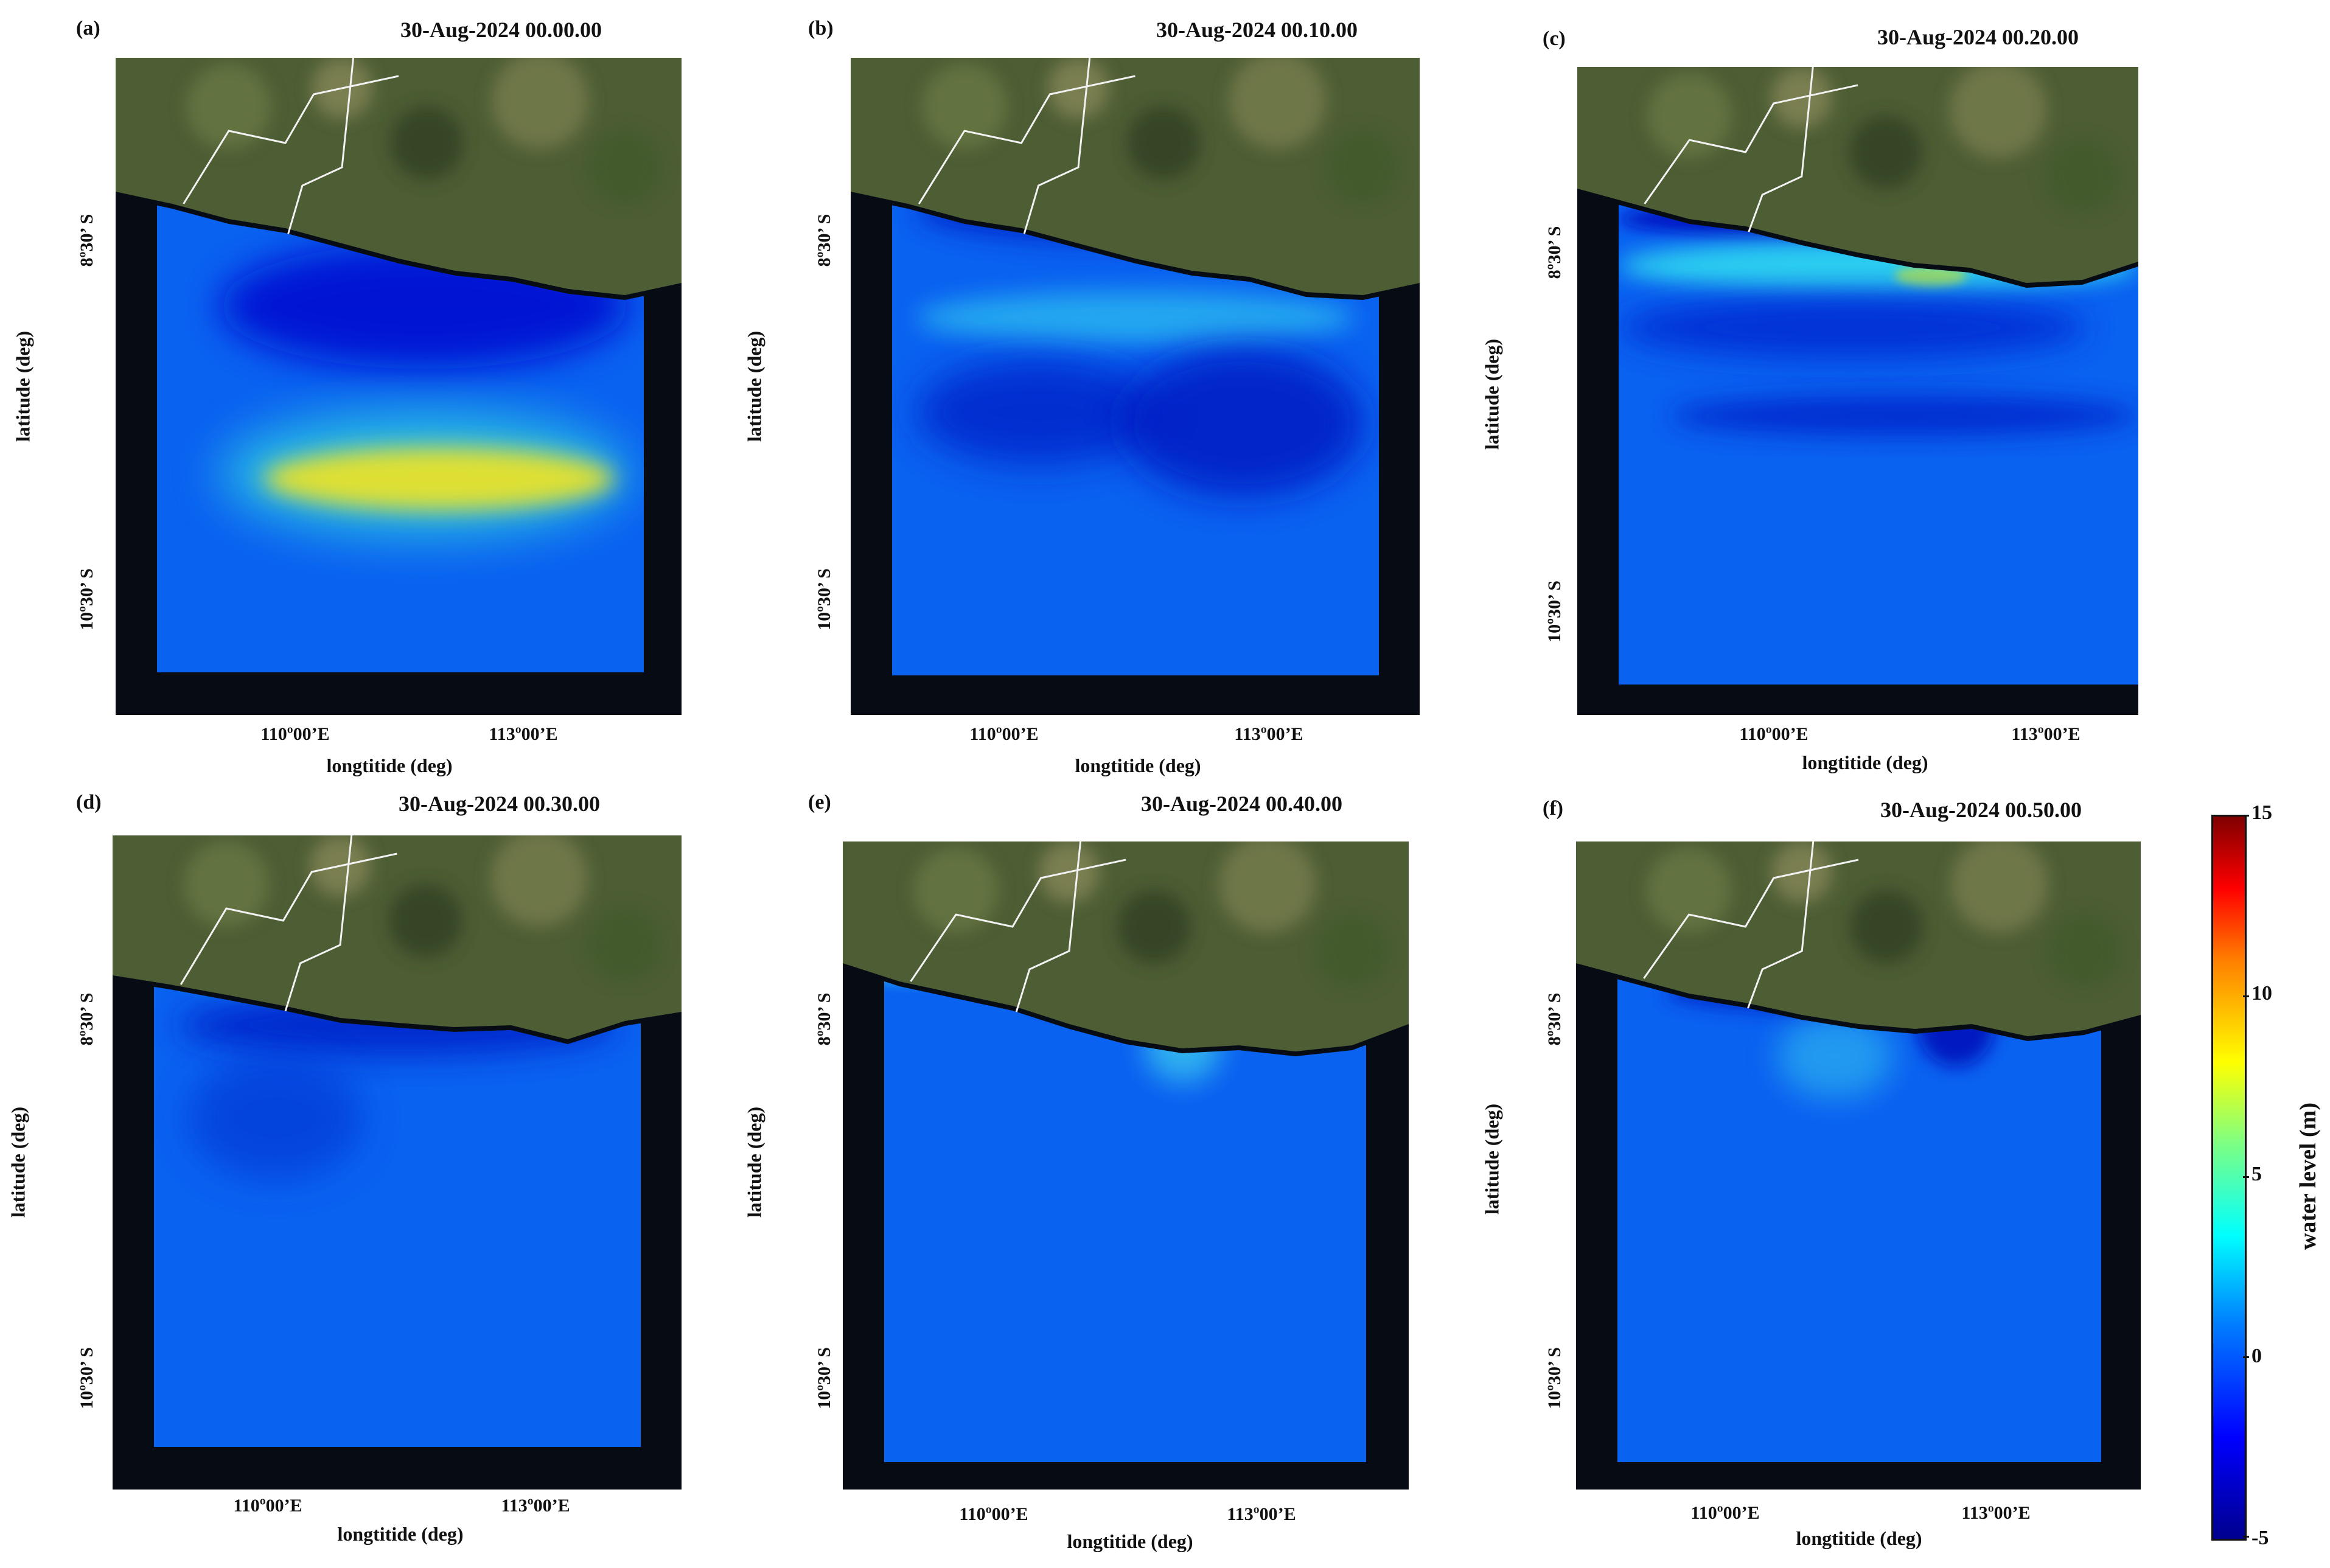  I want to click on panel-label: (f), so click(1553, 808).